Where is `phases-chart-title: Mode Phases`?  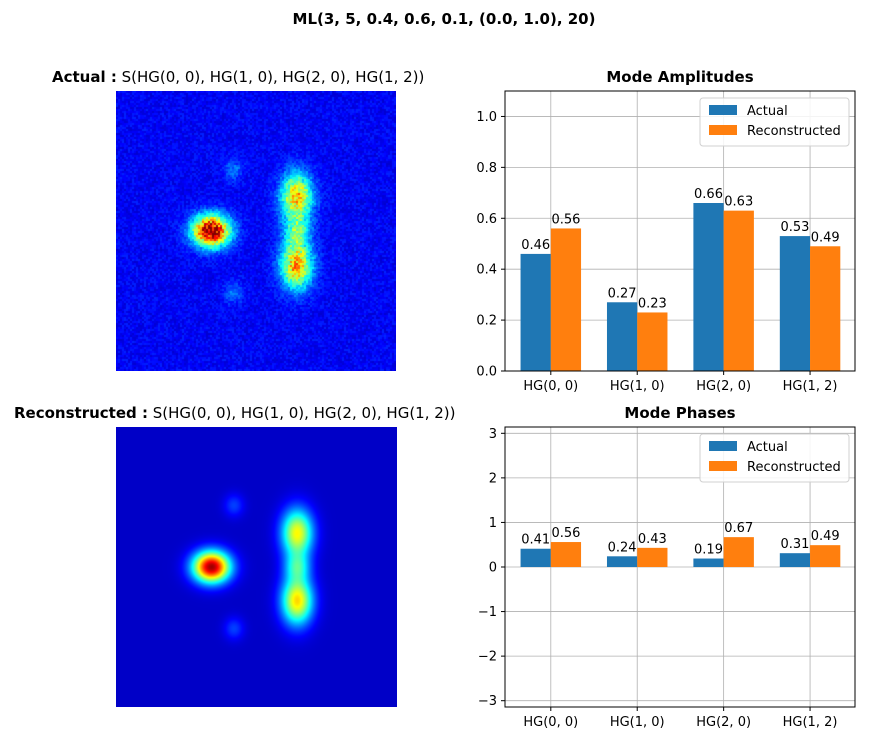
phases-chart-title: Mode Phases is located at coordinates (680, 413).